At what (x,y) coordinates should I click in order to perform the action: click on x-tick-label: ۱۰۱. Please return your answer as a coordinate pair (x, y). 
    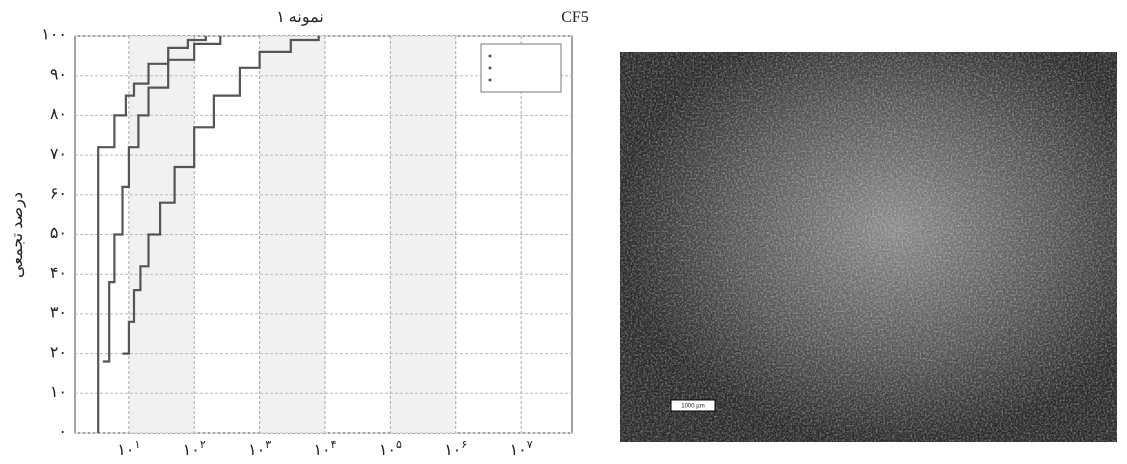
    Looking at the image, I should click on (128, 449).